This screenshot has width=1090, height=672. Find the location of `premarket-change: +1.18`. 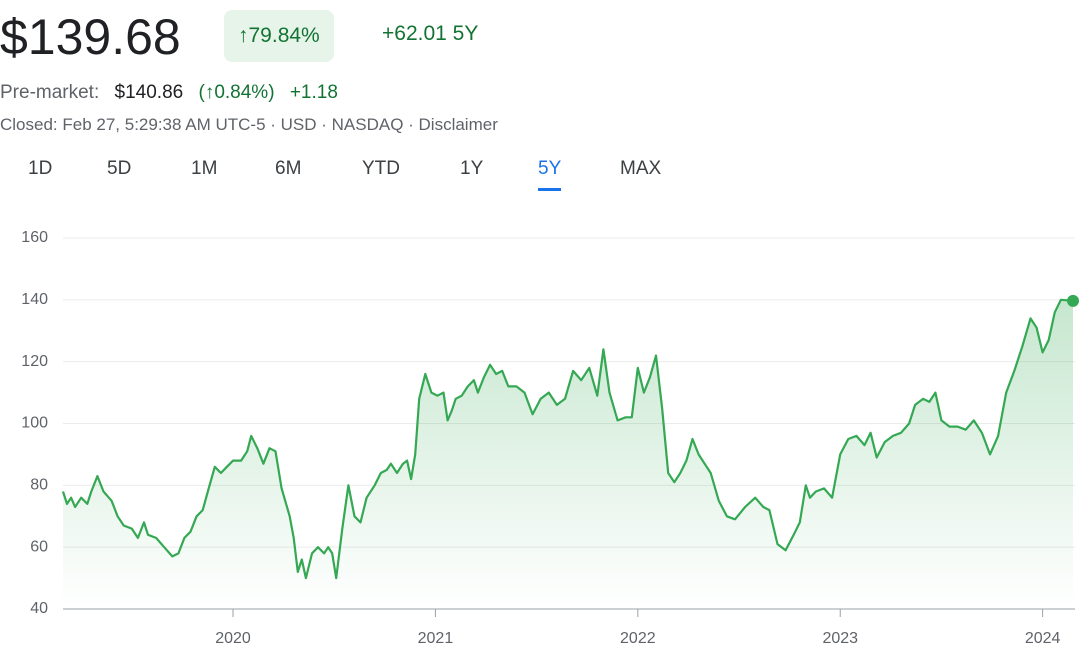

premarket-change: +1.18 is located at coordinates (313, 92).